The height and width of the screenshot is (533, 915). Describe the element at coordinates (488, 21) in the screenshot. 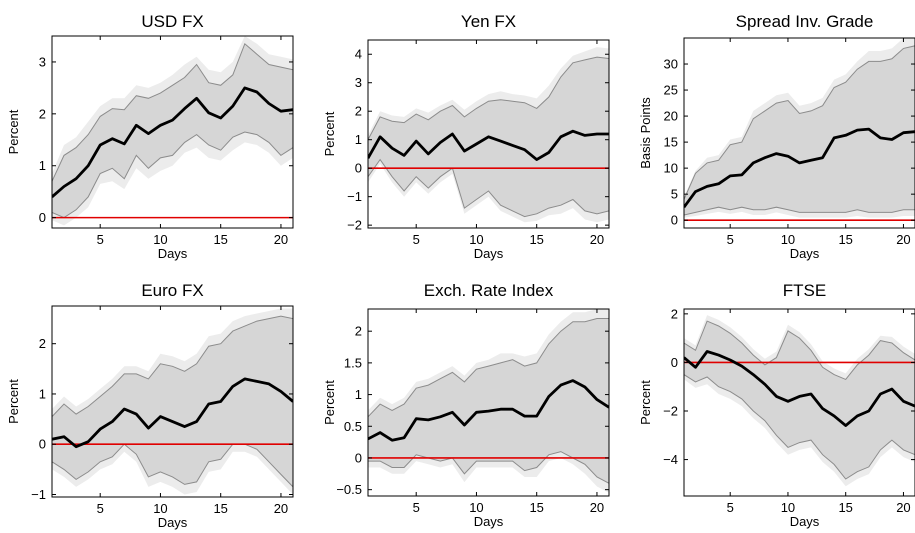

I see `chart-title: Yen FX` at that location.